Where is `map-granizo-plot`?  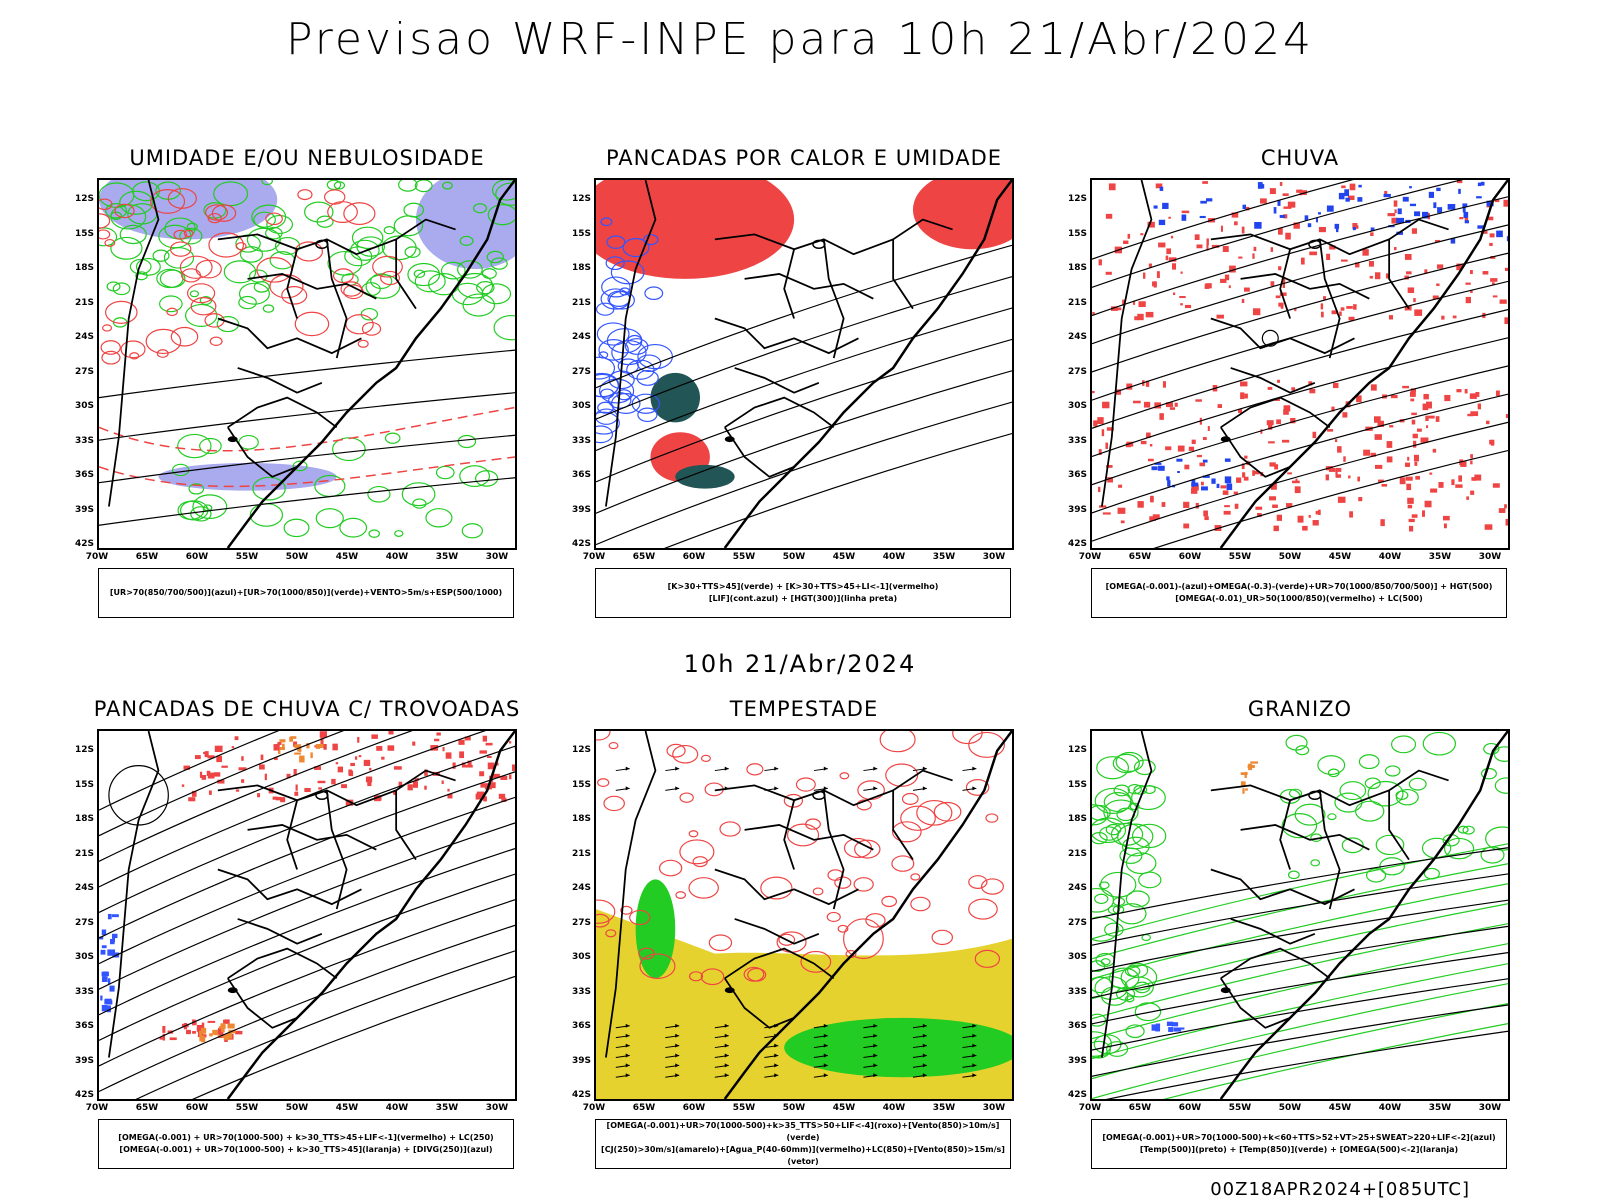
map-granizo-plot is located at coordinates (1300, 915).